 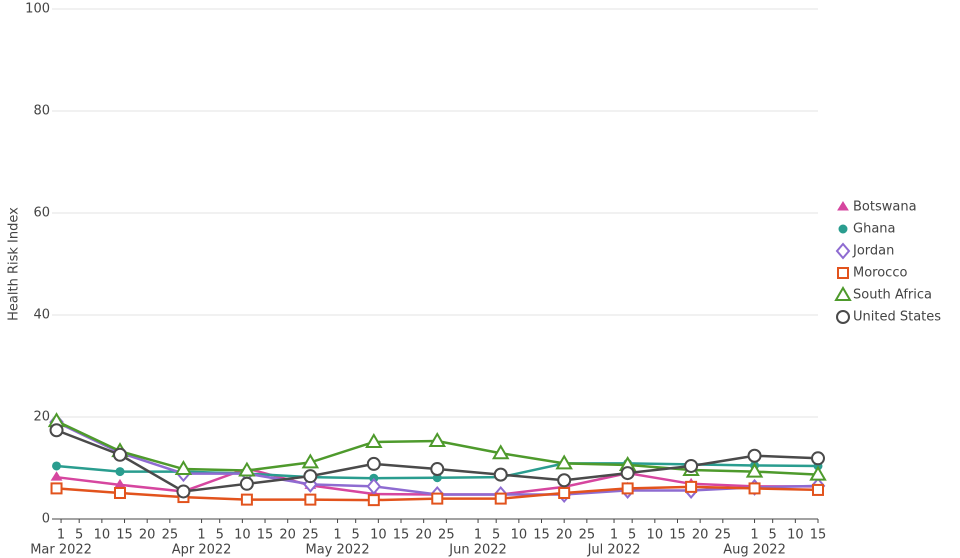 What do you see at coordinates (437, 461) in the screenshot?
I see `series` at bounding box center [437, 461].